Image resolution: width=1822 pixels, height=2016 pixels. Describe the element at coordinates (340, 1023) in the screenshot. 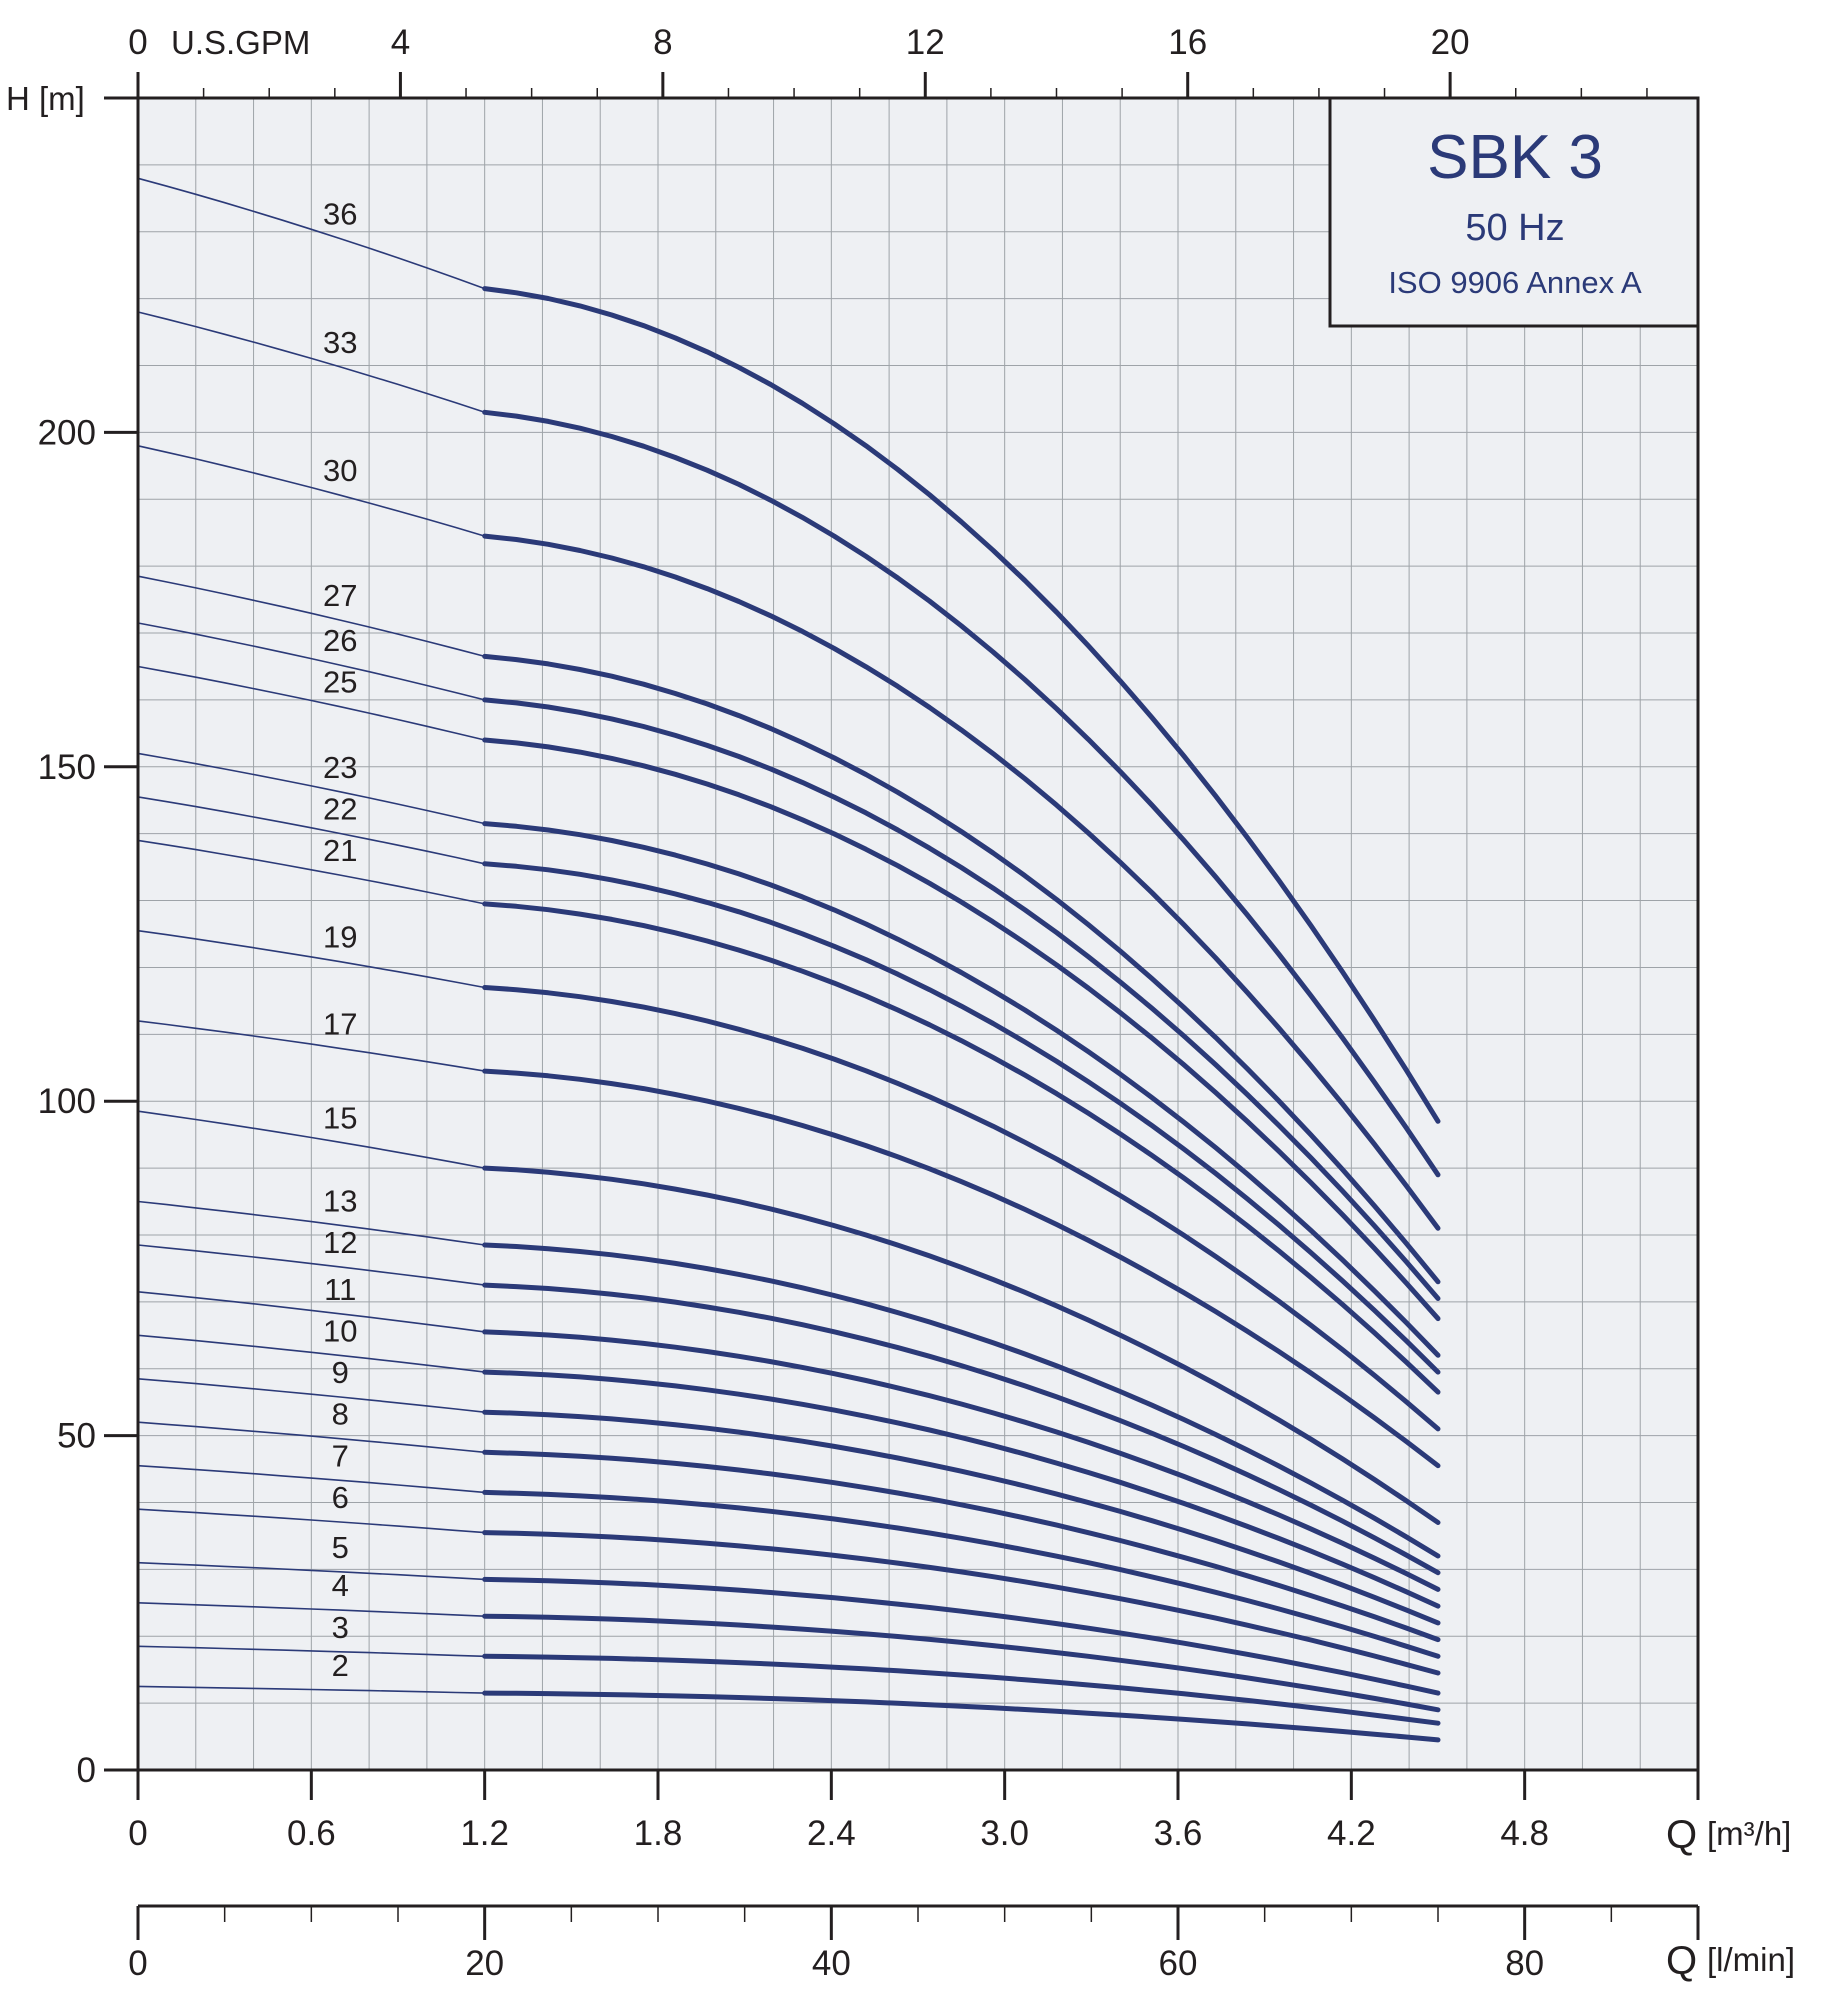

I see `curve-label-17: 17` at that location.